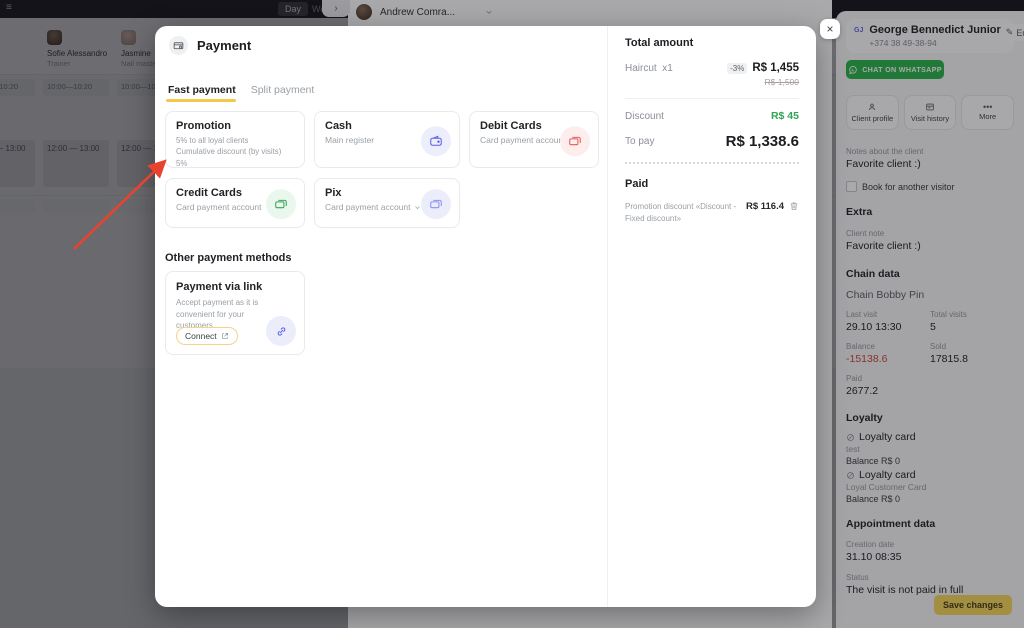 The height and width of the screenshot is (628, 1024). I want to click on divider, so click(712, 98).